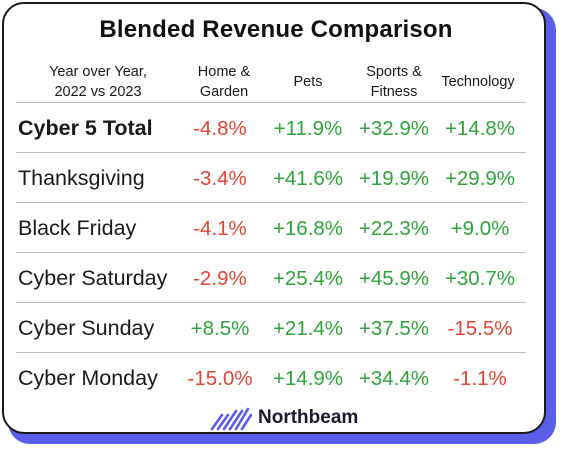  What do you see at coordinates (220, 178) in the screenshot?
I see `value-cell: -3.4%` at bounding box center [220, 178].